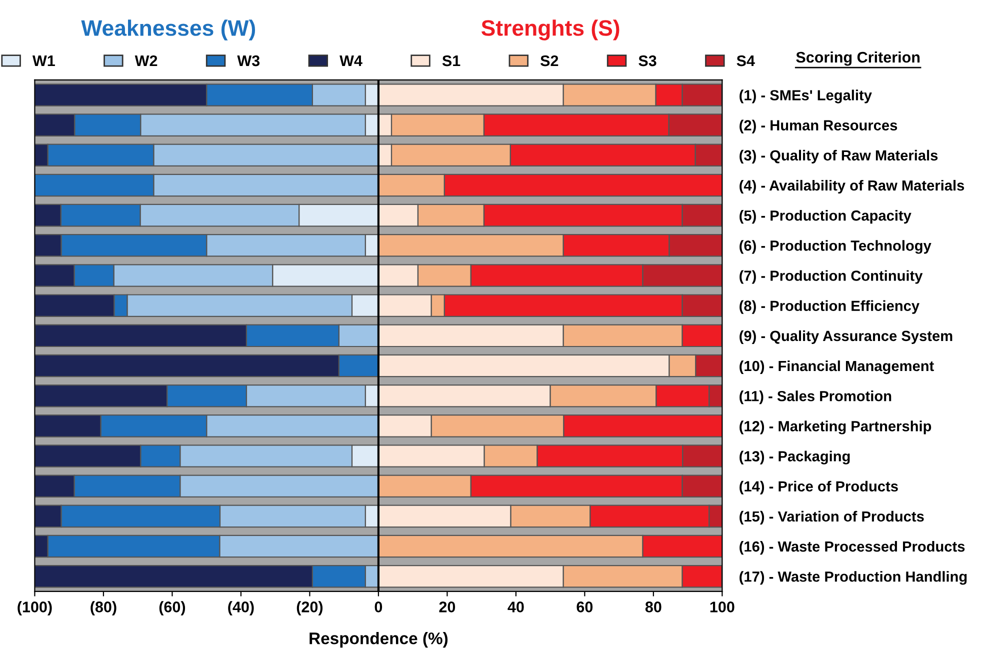  Describe the element at coordinates (379, 640) in the screenshot. I see `x-axis-title: Respondence (%)` at that location.